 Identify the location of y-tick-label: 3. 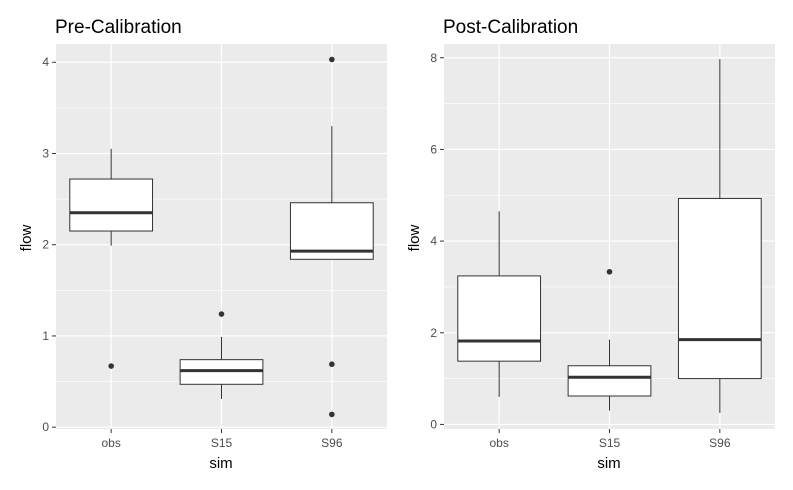
(45, 153).